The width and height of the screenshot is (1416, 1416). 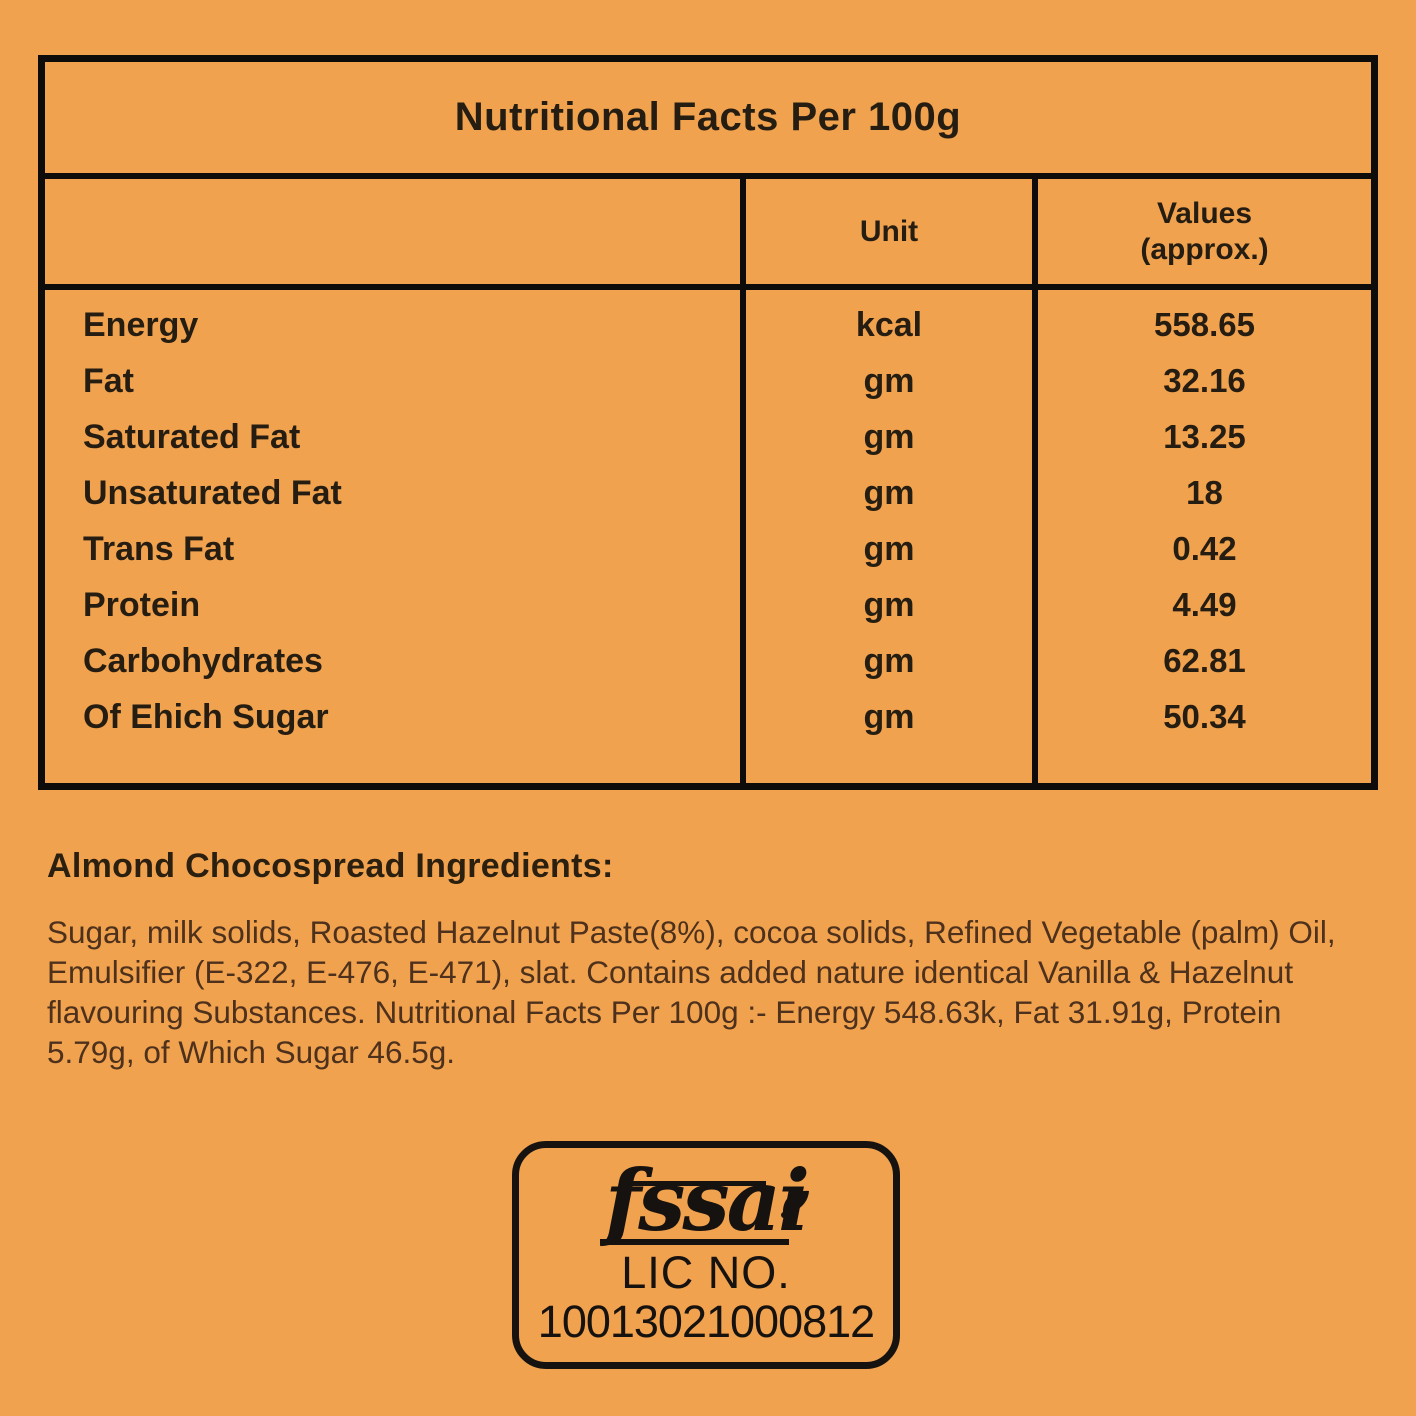 I want to click on fssai-lic-label: LIC NO., so click(x=706, y=1272).